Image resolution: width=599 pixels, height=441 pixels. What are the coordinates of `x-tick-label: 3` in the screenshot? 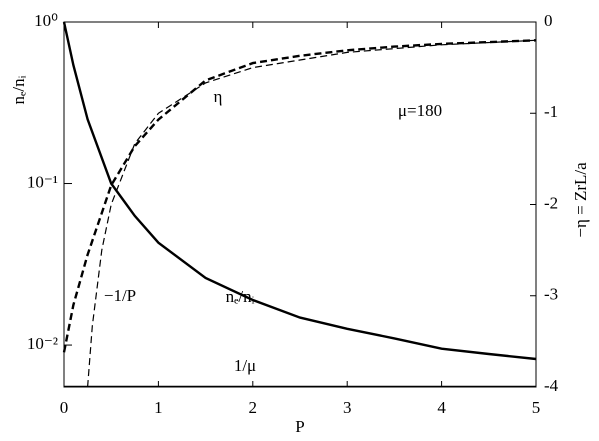 It's located at (347, 407).